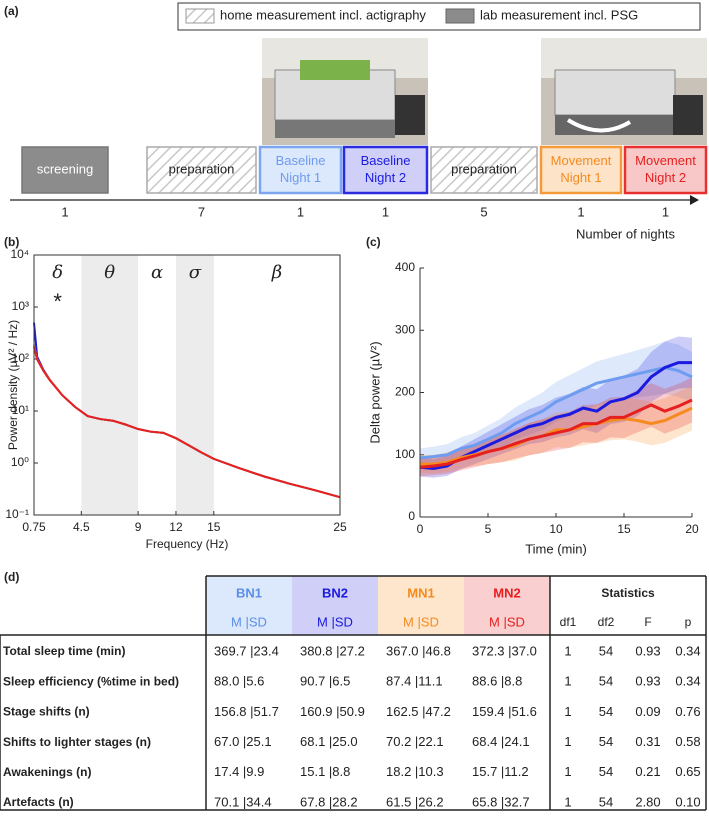 The height and width of the screenshot is (816, 709). Describe the element at coordinates (239, 681) in the screenshot. I see `cell: 88.0 |5.6` at that location.